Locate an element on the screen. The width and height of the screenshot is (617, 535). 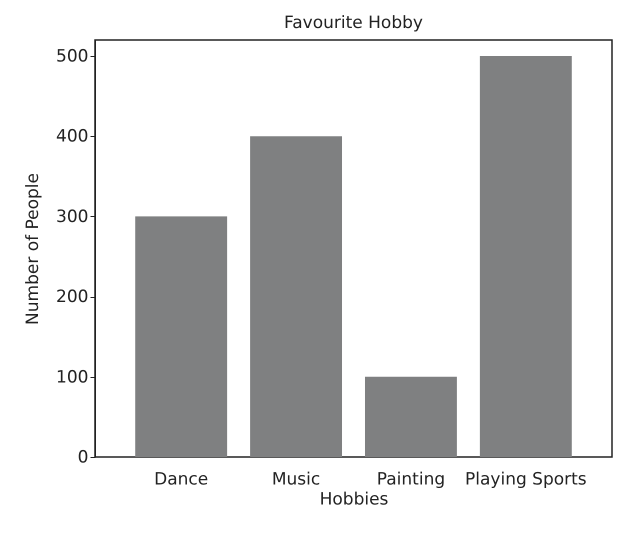
x-tick-label: Dance is located at coordinates (181, 480).